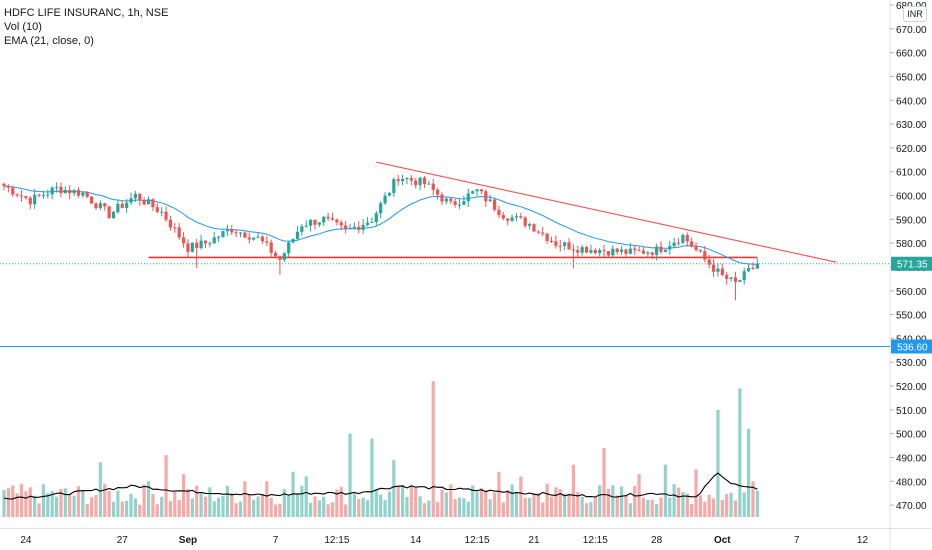 This screenshot has width=932, height=550. Describe the element at coordinates (911, 363) in the screenshot. I see `y-tick-label: 530.00` at that location.